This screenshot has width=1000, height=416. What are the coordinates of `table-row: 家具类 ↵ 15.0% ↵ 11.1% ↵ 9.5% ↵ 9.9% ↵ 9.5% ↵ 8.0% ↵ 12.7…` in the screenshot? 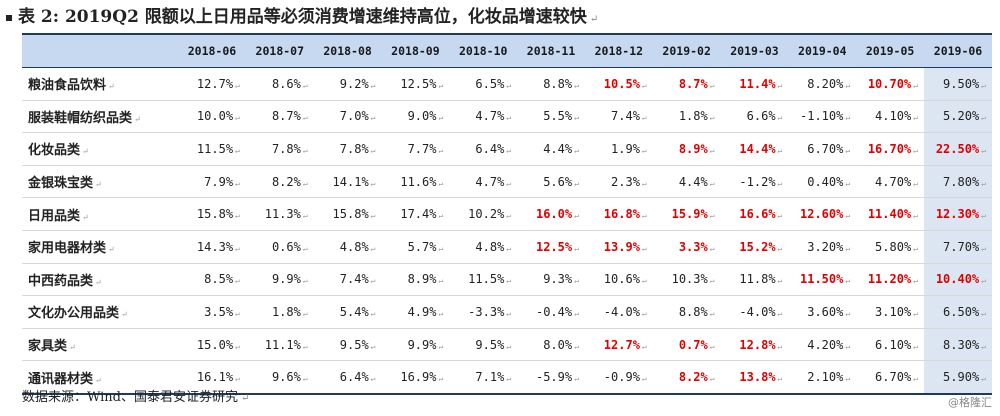 It's located at (507, 345).